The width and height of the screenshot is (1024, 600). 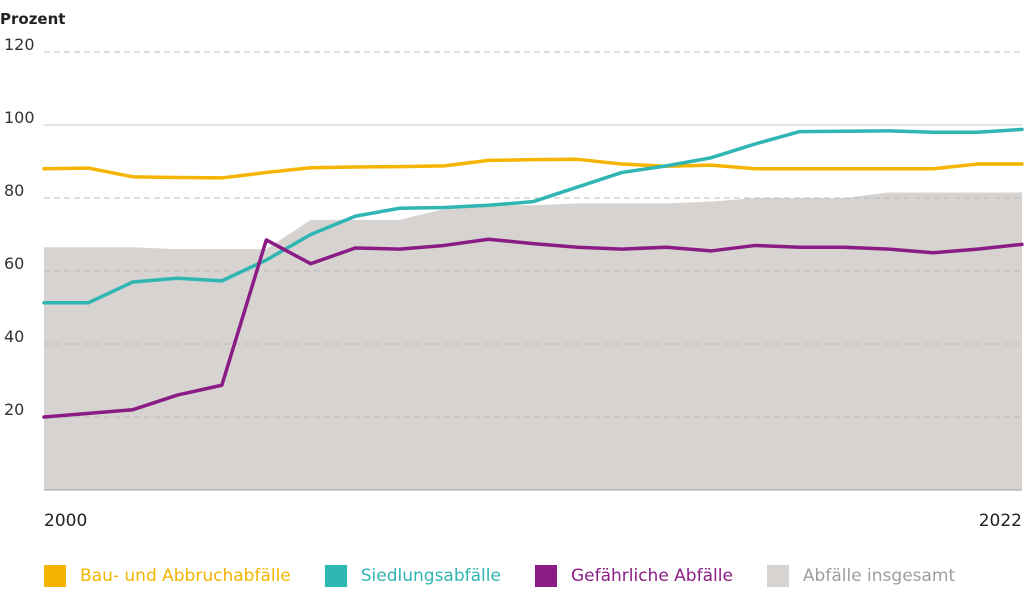 I want to click on y-tick-label: 120, so click(x=19, y=44).